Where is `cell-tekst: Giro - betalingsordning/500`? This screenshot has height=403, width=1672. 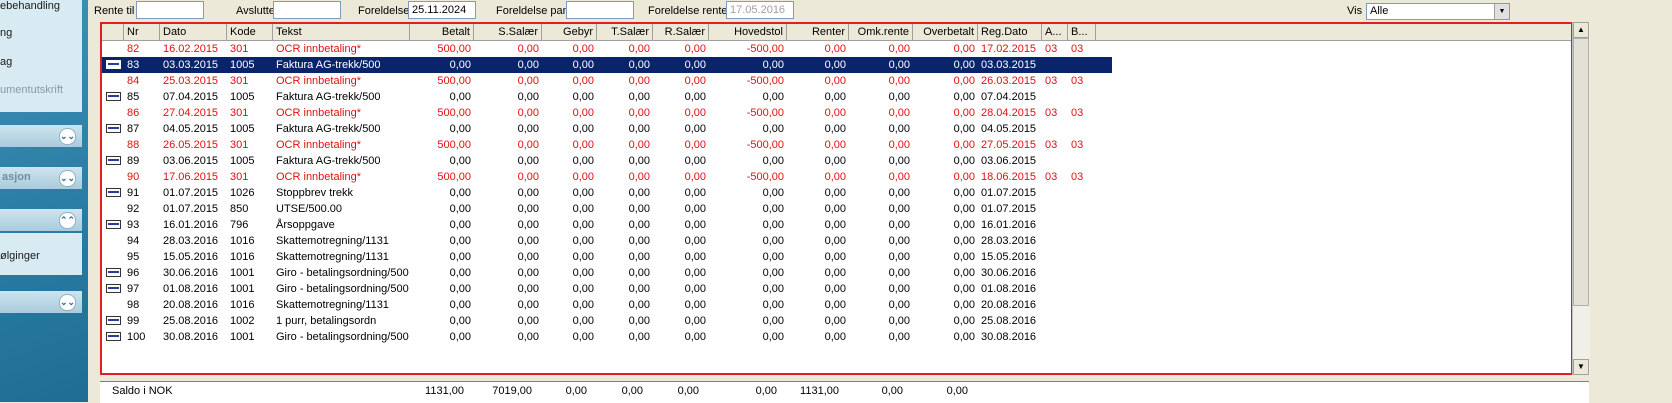
cell-tekst: Giro - betalingsordning/500 is located at coordinates (342, 289).